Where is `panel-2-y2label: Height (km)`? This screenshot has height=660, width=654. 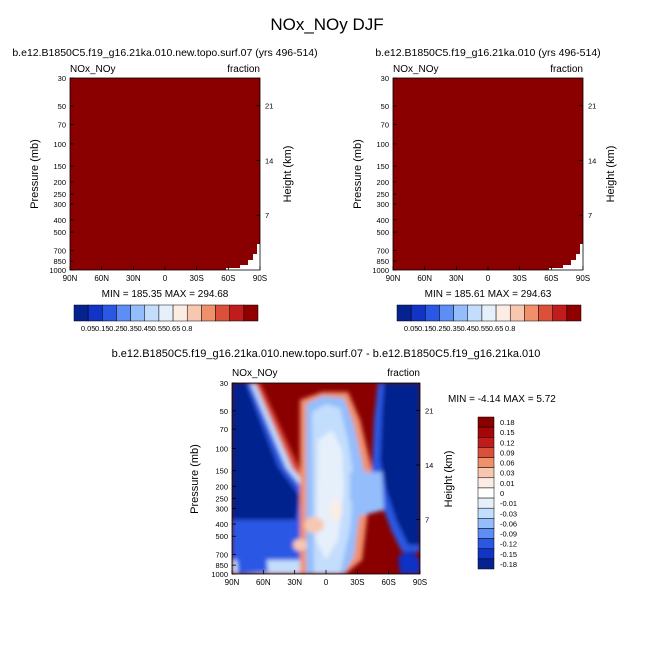
panel-2-y2label: Height (km) is located at coordinates (611, 174).